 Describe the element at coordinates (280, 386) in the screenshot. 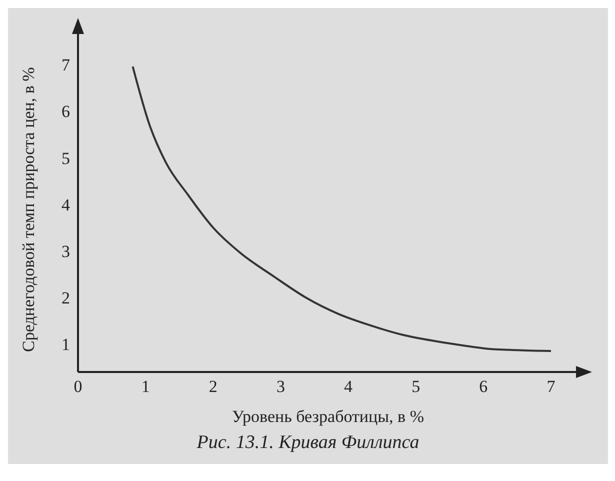

I see `x-tick-label: 3` at that location.